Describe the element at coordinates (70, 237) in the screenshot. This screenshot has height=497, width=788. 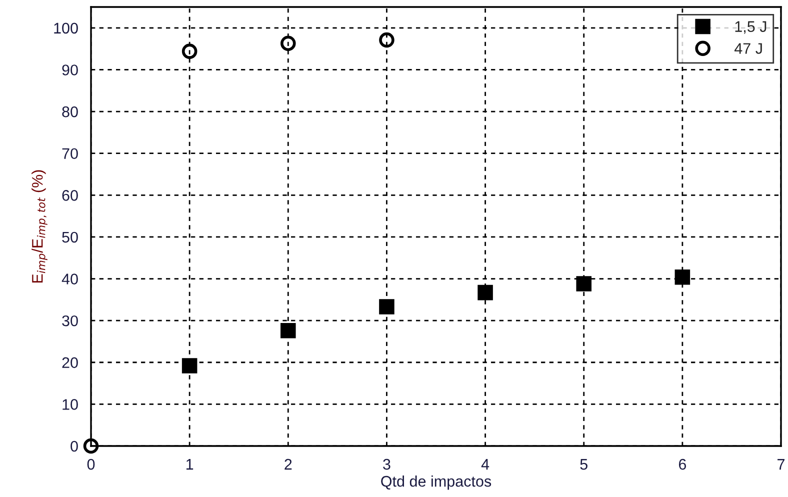
I see `y-tick-label: 50` at that location.